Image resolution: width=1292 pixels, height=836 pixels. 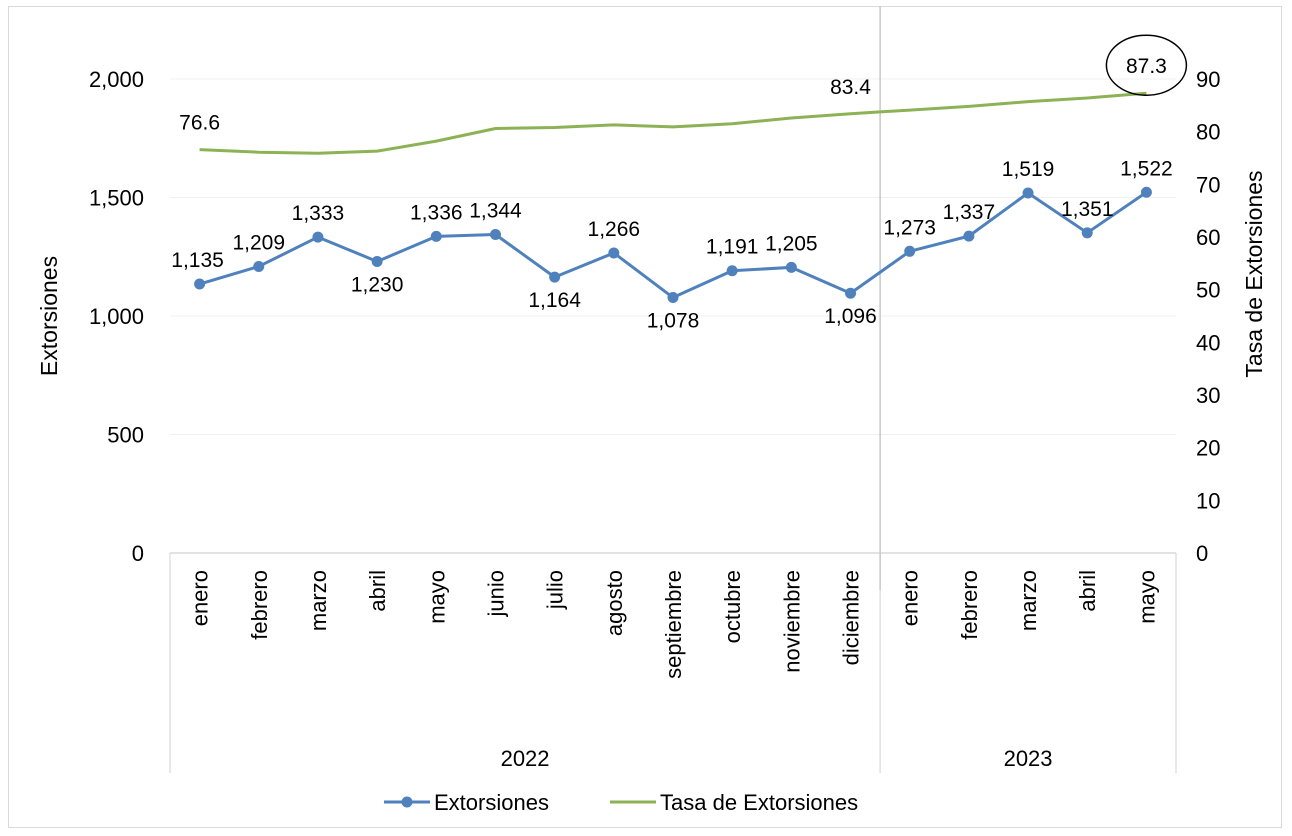 I want to click on highlight-circle, so click(x=1146, y=65).